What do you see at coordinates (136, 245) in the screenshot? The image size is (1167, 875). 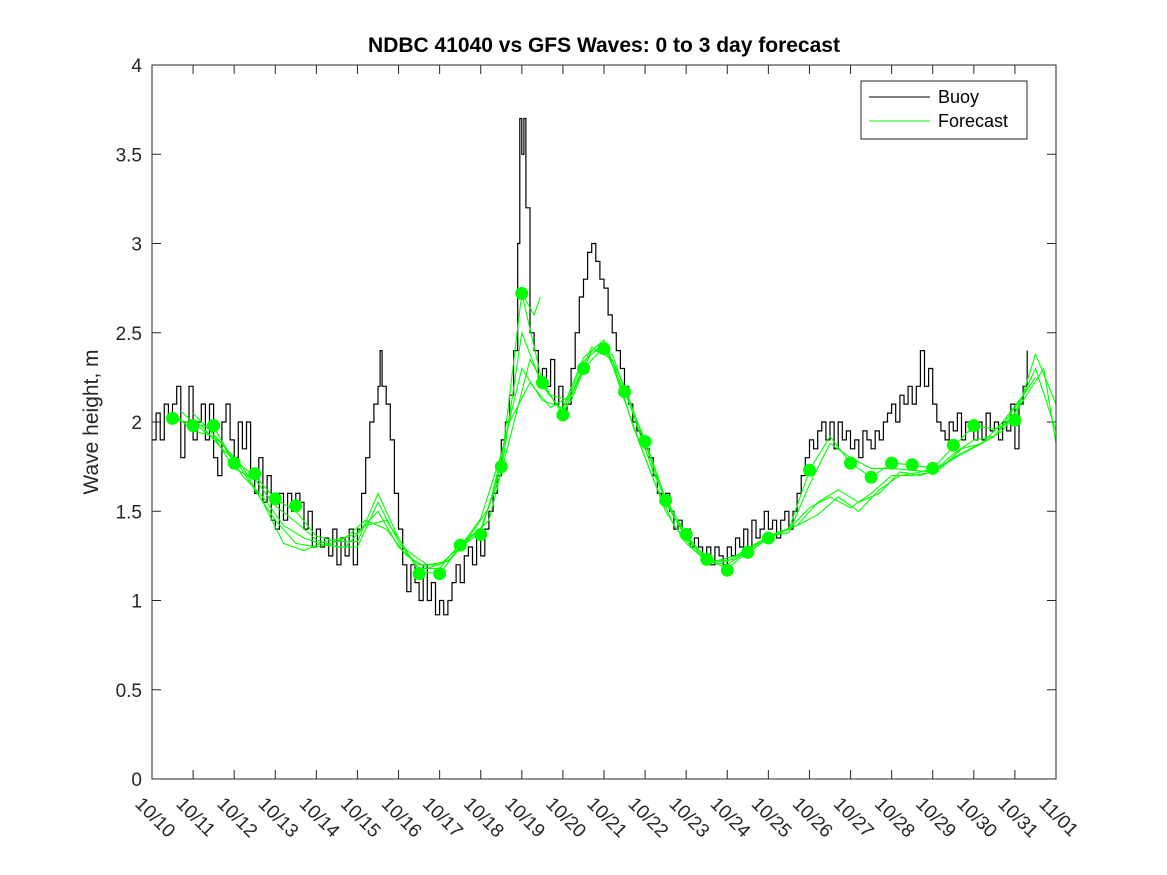 I see `y-tick-label: 3` at bounding box center [136, 245].